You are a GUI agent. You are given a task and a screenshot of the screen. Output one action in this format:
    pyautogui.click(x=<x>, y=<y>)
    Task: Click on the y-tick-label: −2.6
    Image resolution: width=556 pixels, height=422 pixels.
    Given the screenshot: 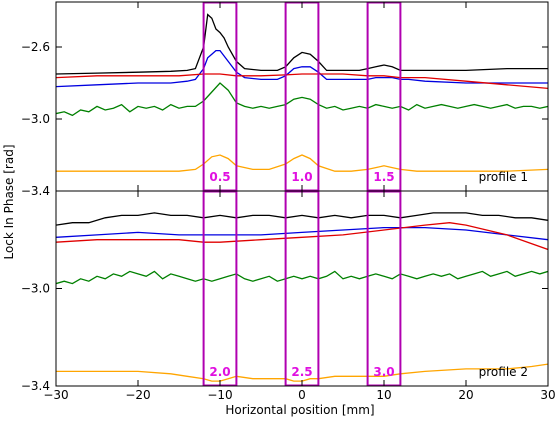 What is the action you would take?
    pyautogui.click(x=35, y=47)
    